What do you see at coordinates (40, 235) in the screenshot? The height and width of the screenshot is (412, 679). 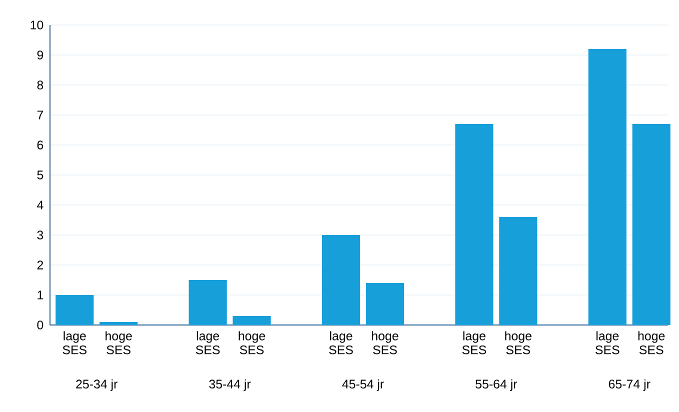 I see `y-tick-label: 3` at bounding box center [40, 235].